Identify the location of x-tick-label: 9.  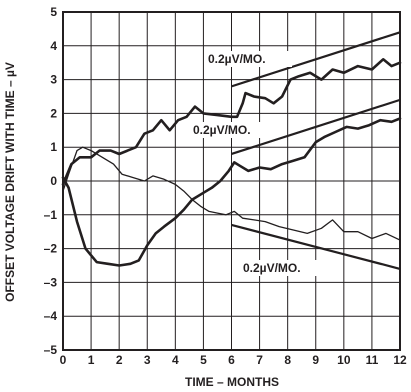
(315, 360).